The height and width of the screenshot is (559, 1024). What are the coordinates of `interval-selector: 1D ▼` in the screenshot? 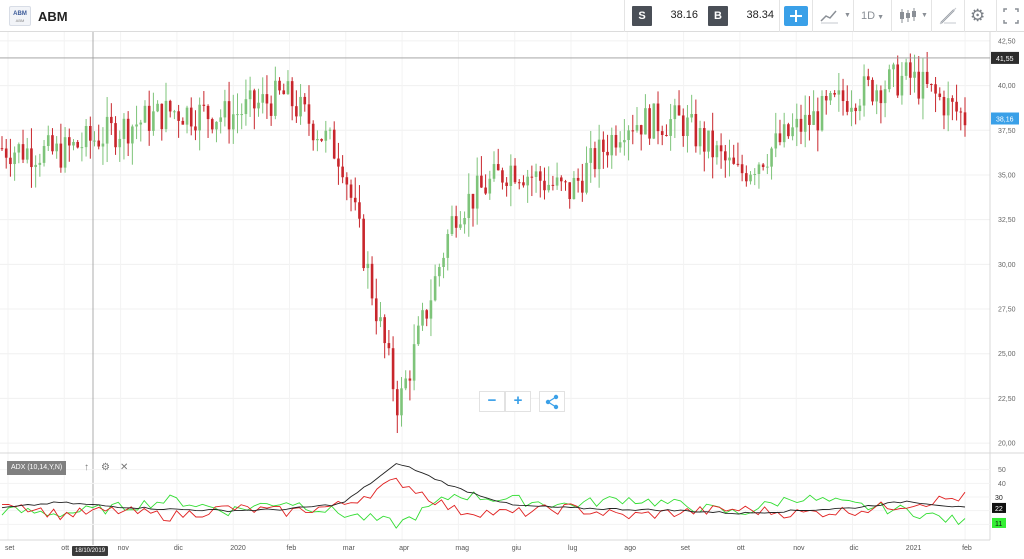 It's located at (872, 16).